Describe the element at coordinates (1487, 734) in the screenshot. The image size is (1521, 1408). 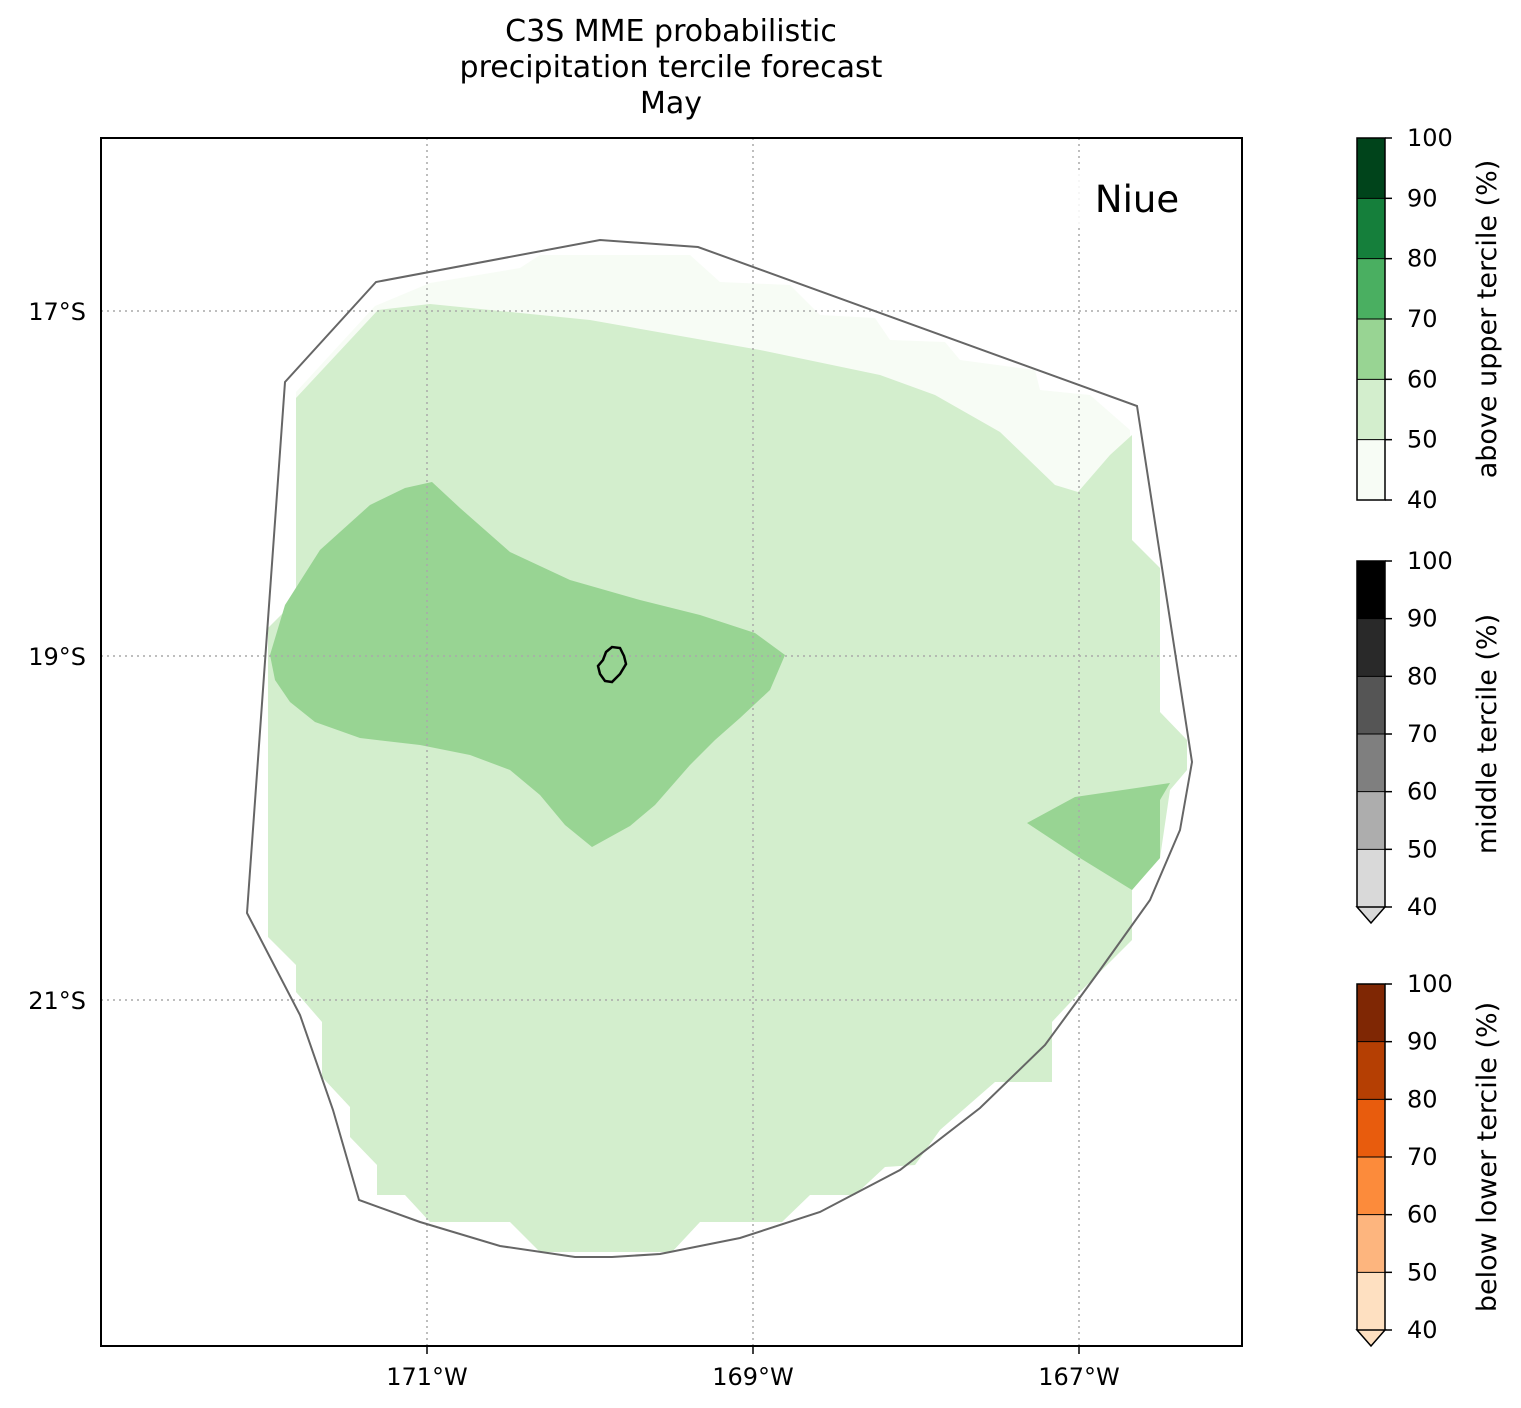
I see `colorbar-label: middle tercile (%)` at that location.